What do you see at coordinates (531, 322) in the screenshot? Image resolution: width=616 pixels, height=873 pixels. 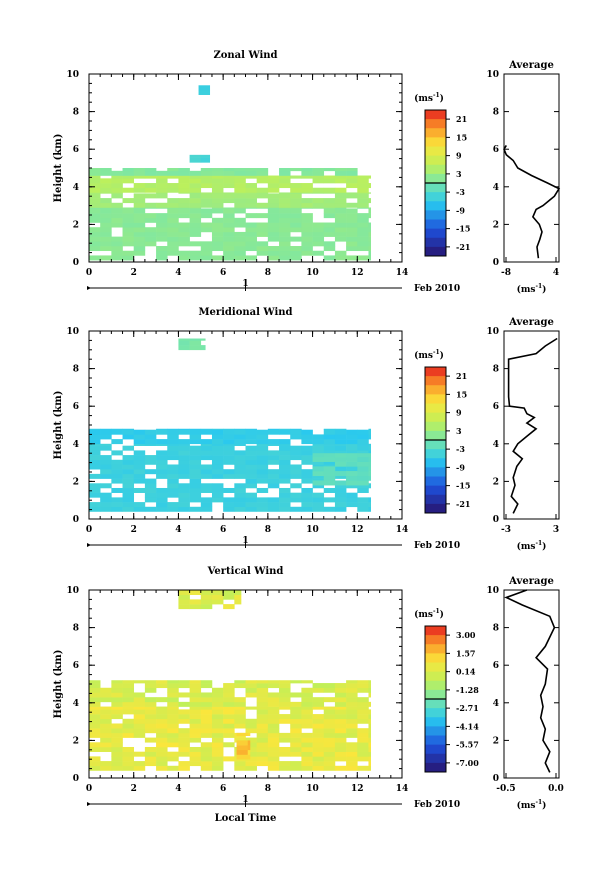 I see `profile-title: Average` at bounding box center [531, 322].